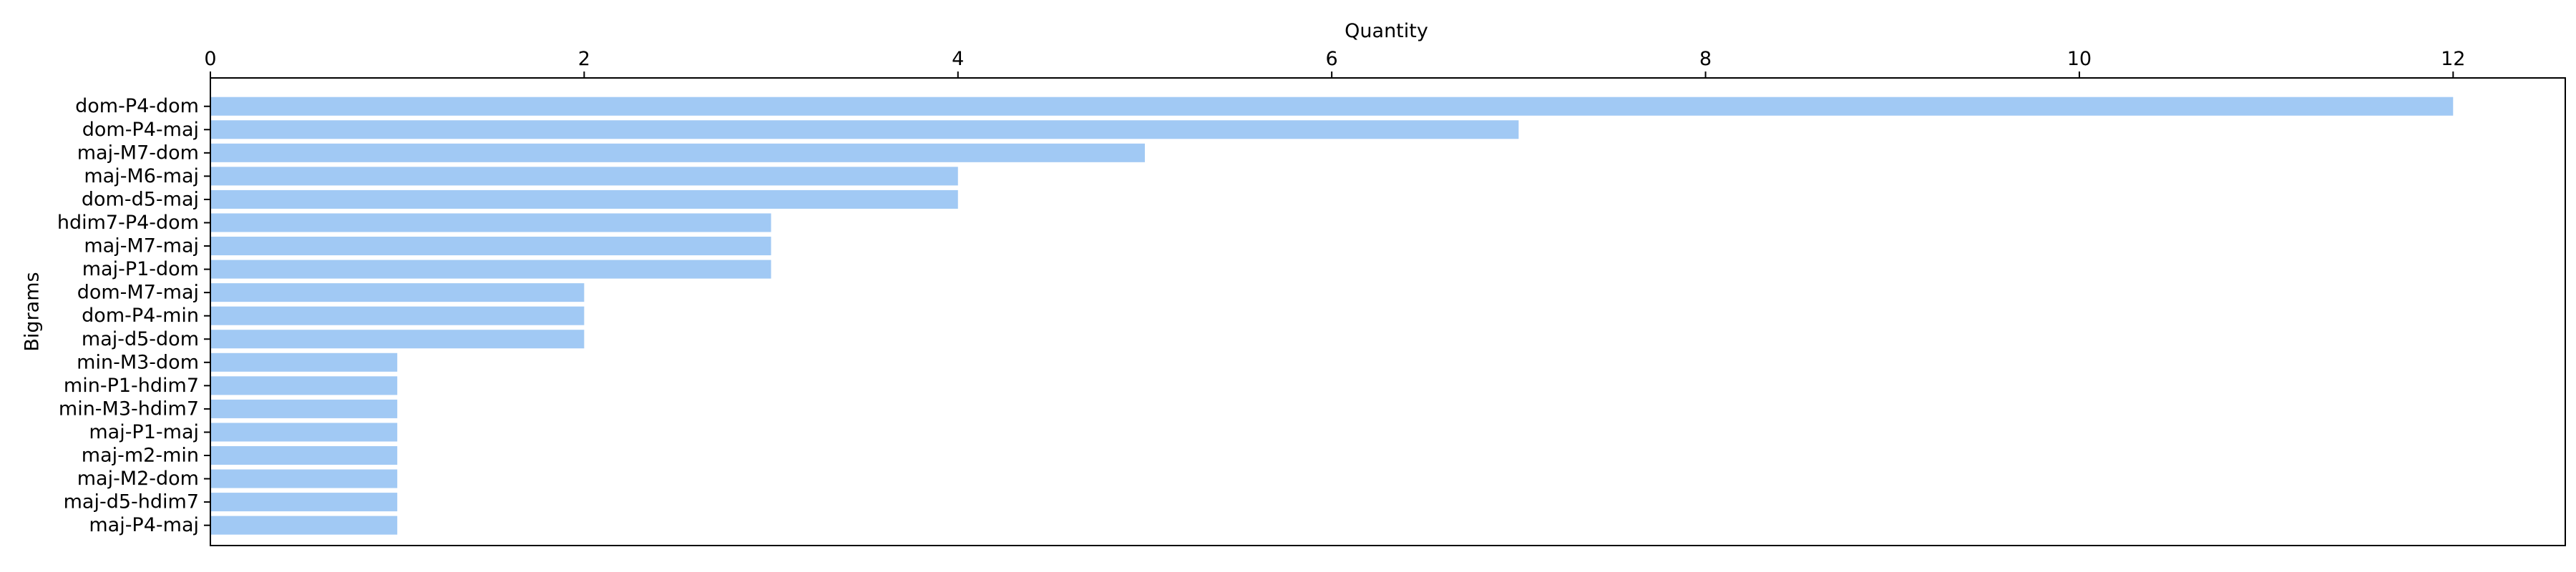  Describe the element at coordinates (1386, 31) in the screenshot. I see `x-axis-label: Quantity` at that location.